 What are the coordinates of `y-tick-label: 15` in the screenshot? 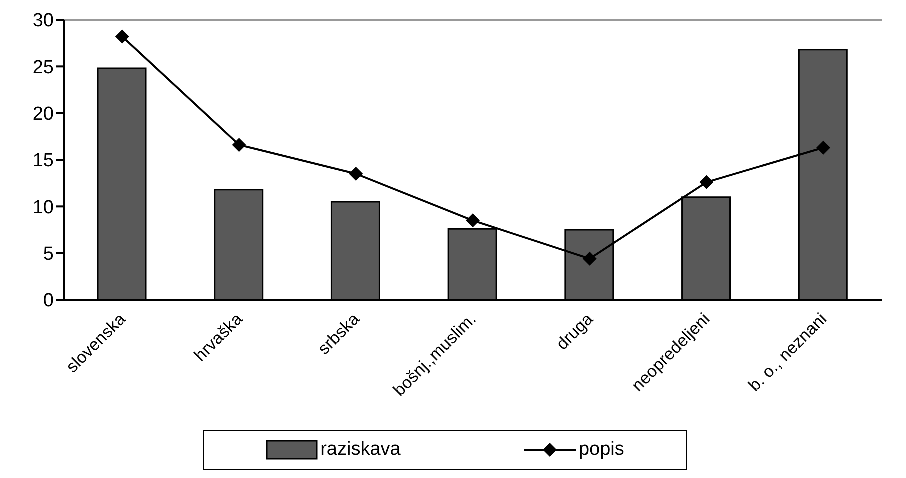 It's located at (43, 161).